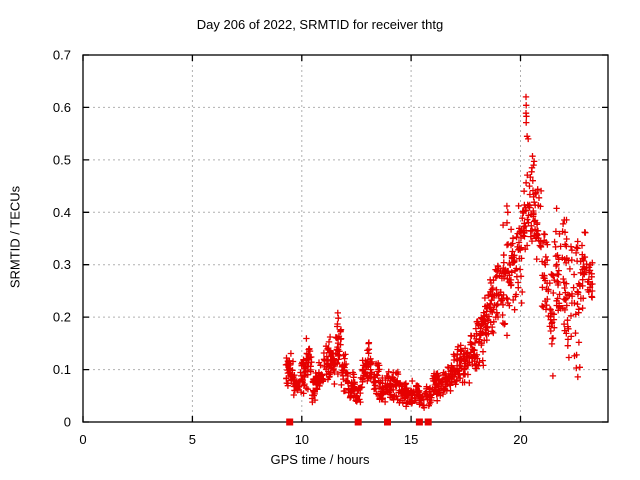 This screenshot has height=480, width=640. I want to click on x-tick-label: 15, so click(411, 439).